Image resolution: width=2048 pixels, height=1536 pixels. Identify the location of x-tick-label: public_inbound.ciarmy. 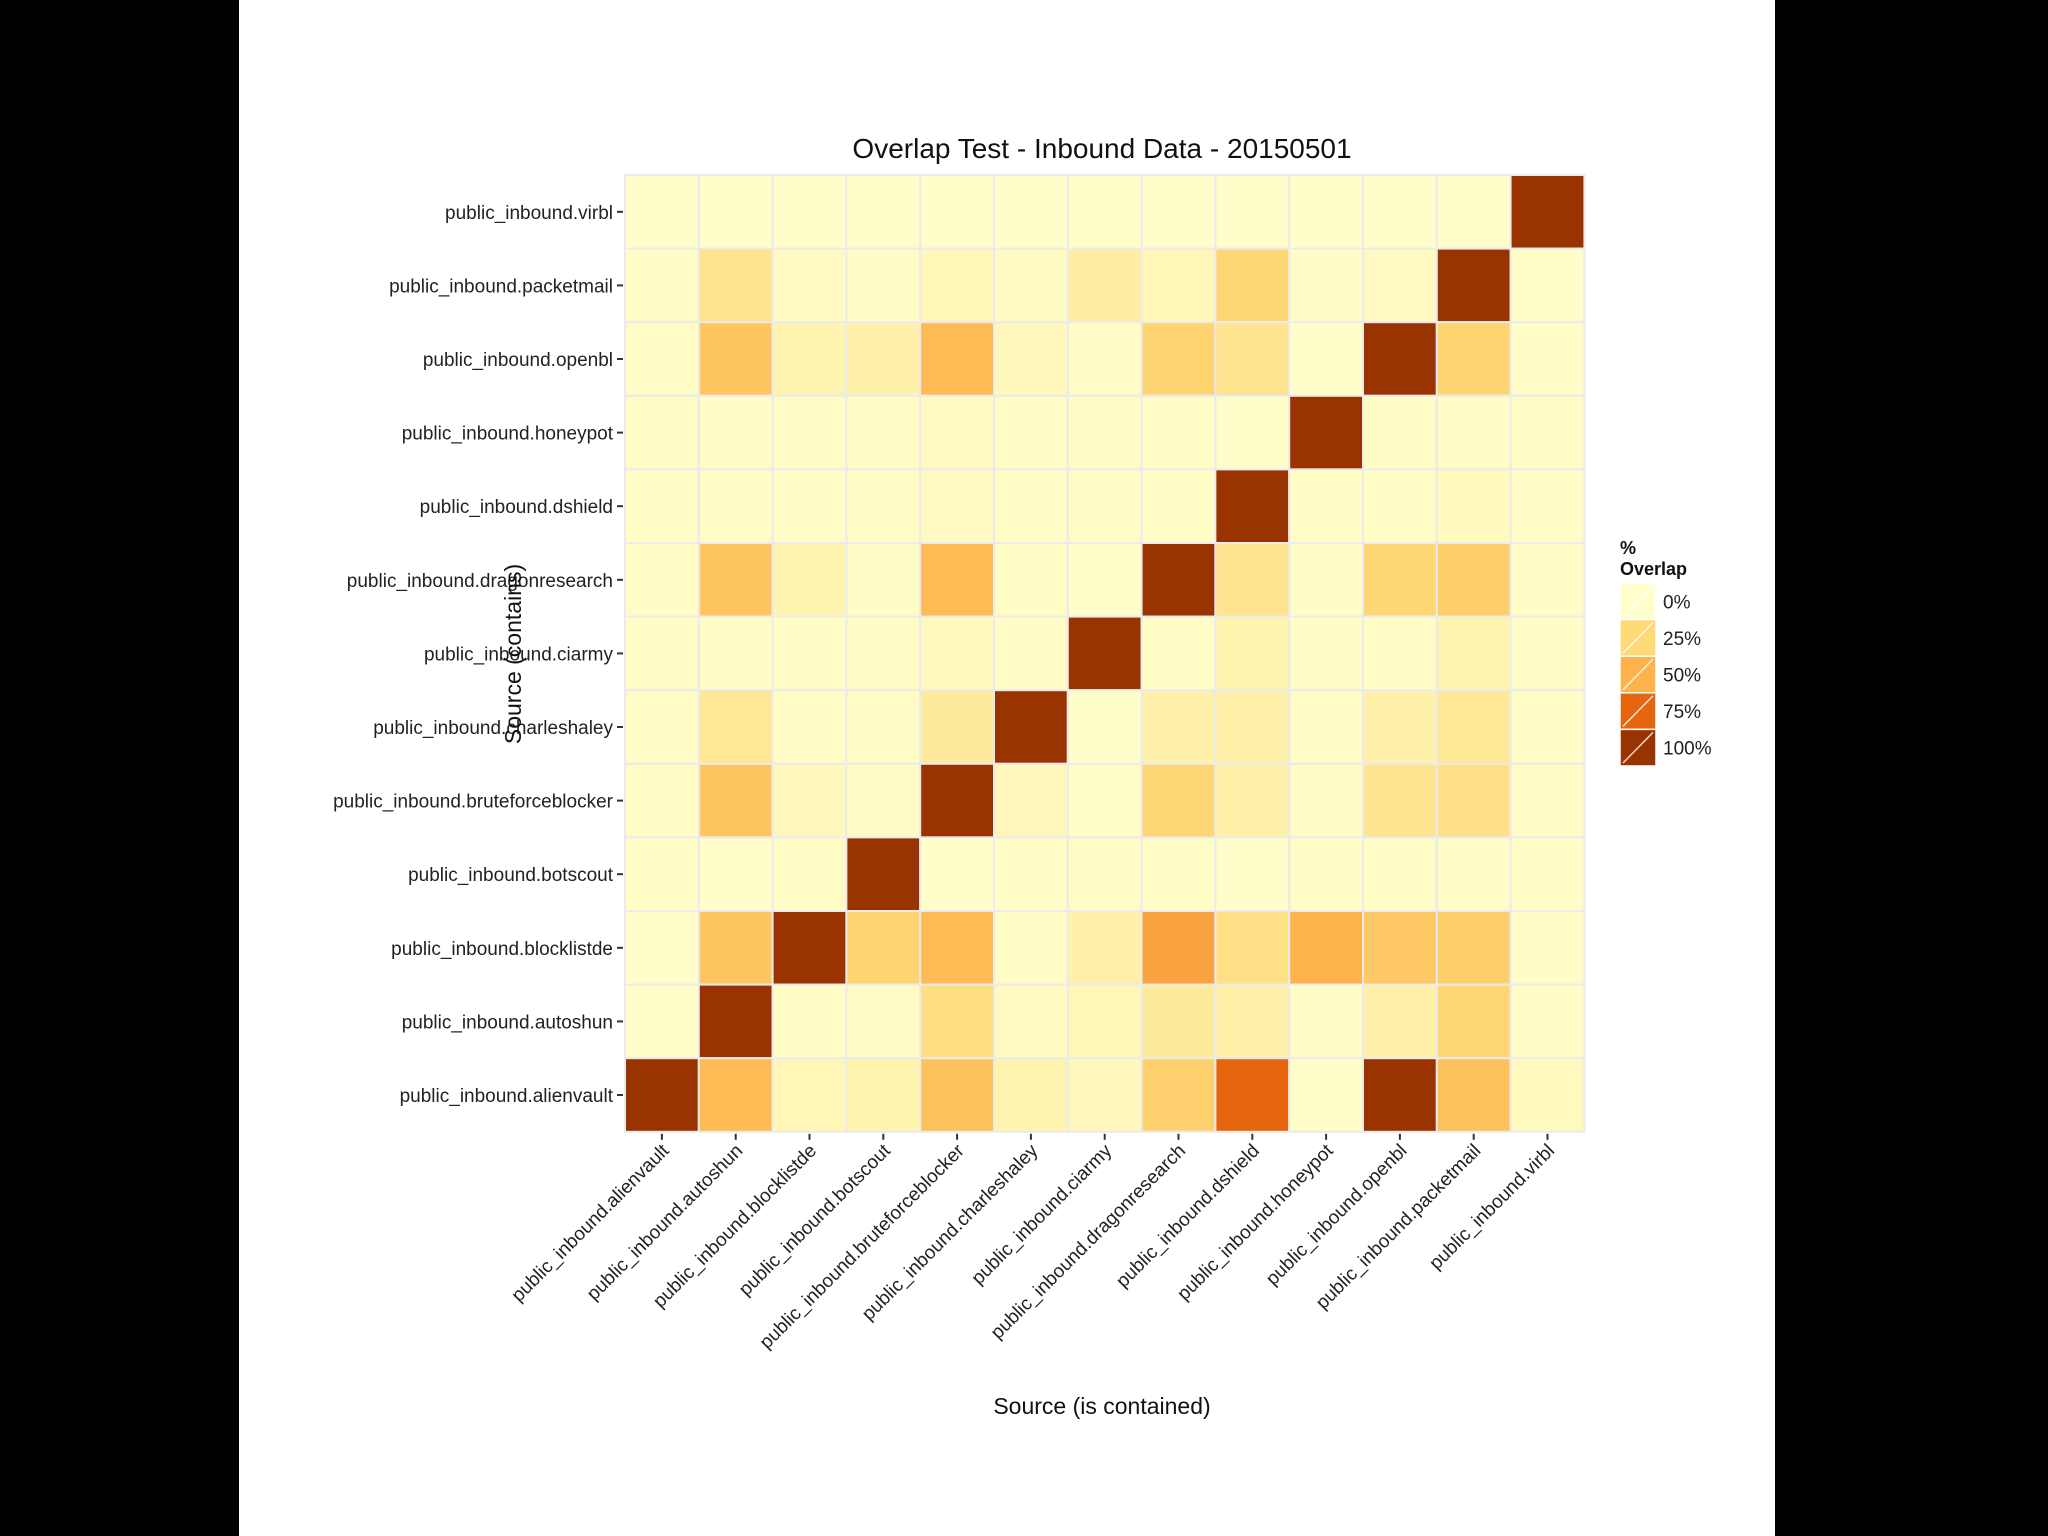
(1042, 1214).